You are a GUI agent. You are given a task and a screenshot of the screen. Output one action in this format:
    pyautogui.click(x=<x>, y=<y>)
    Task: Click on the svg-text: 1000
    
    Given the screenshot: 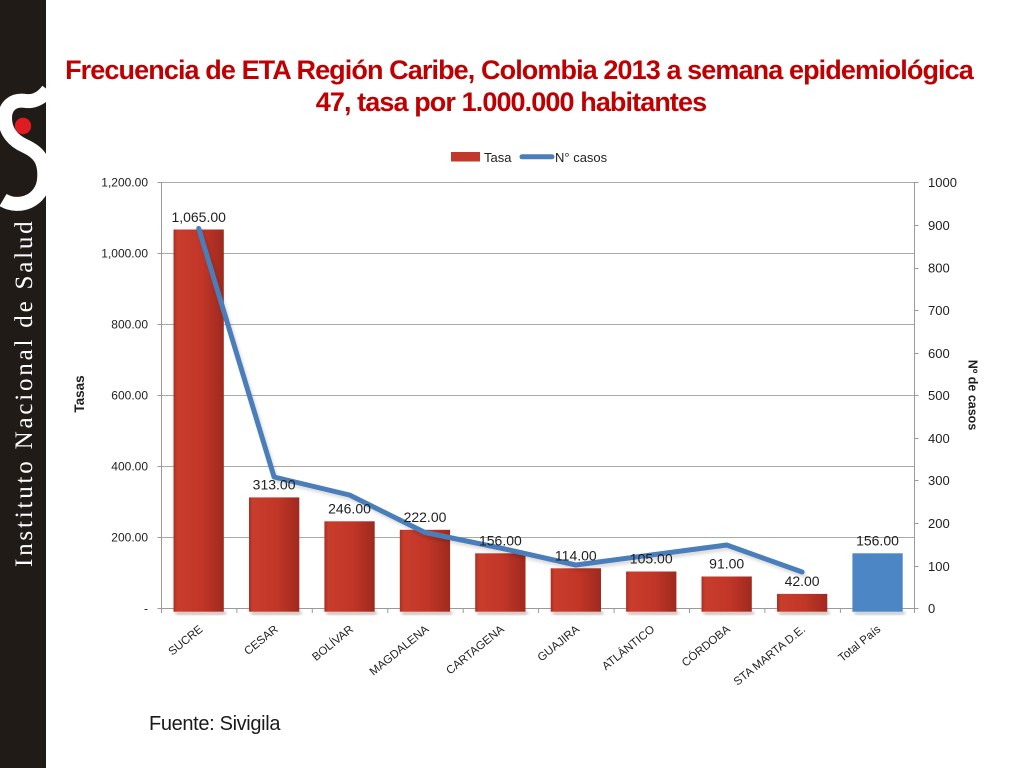 What is the action you would take?
    pyautogui.click(x=942, y=182)
    